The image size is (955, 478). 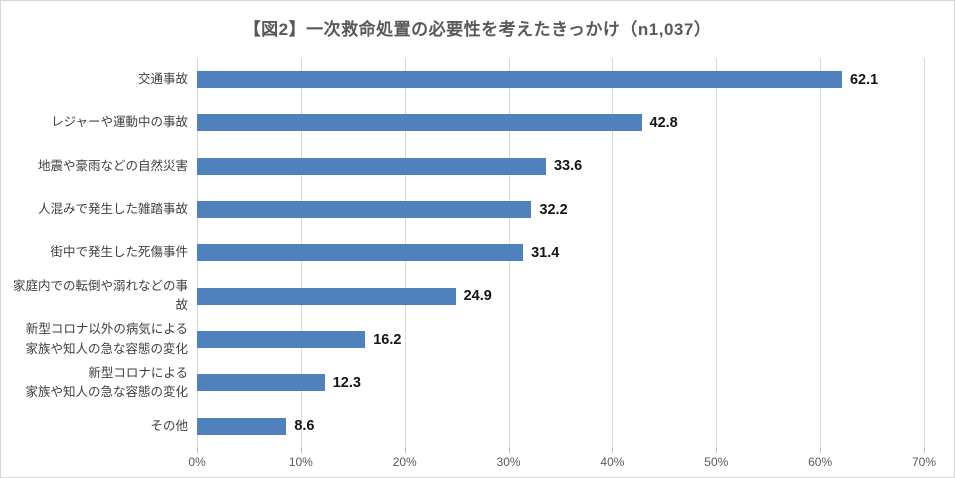 I want to click on x-axis-tick-label: 40%, so click(x=612, y=462).